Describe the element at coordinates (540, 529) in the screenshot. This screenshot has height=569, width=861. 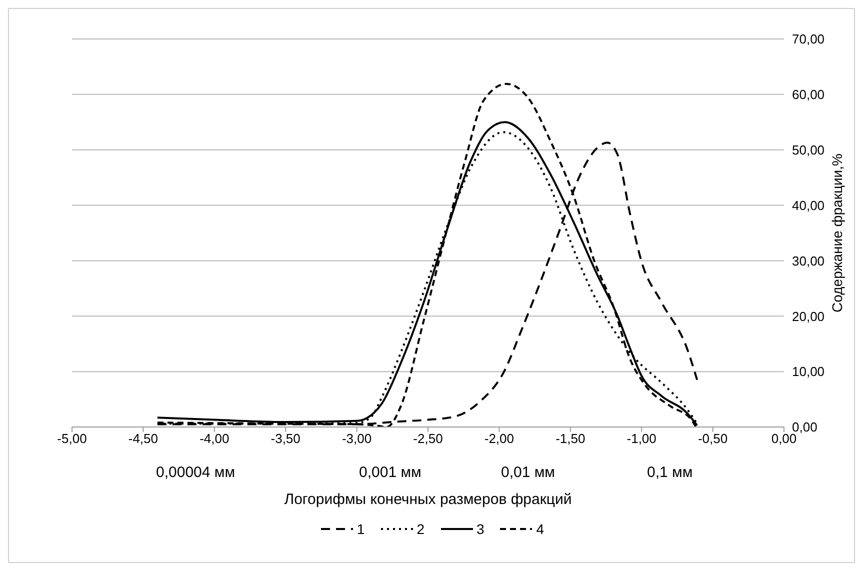
I see `legend-label: 4` at that location.